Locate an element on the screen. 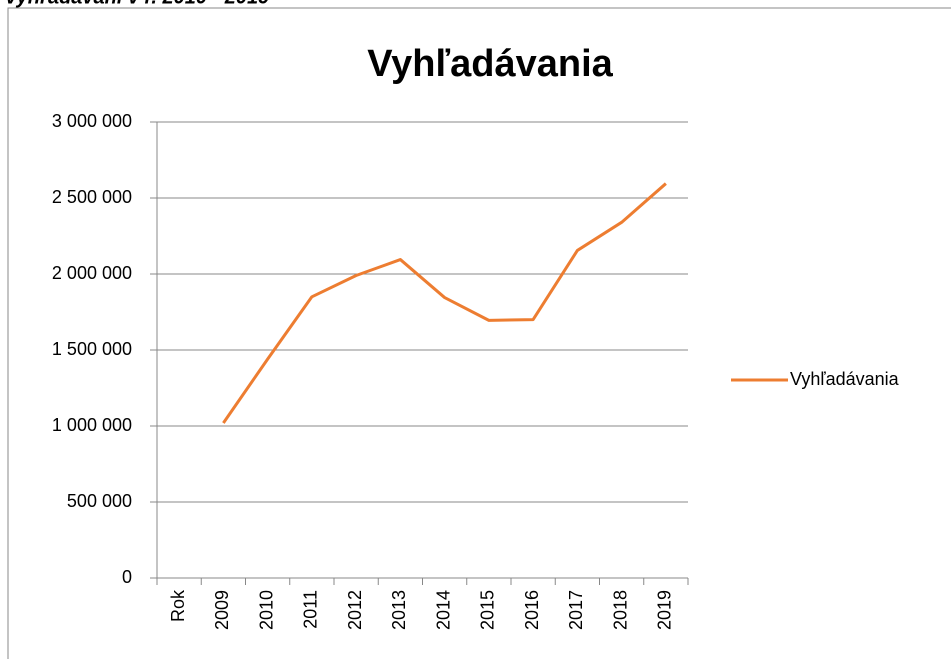  chart-title: Vyhľadávania is located at coordinates (490, 64).